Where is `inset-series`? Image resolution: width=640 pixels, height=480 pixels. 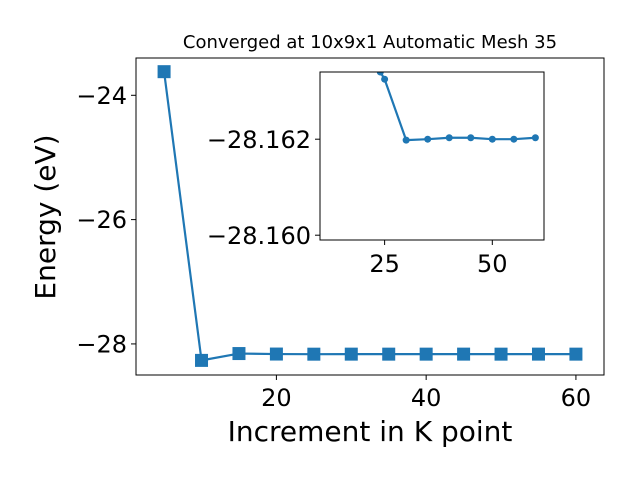 inset-series is located at coordinates (457, 108).